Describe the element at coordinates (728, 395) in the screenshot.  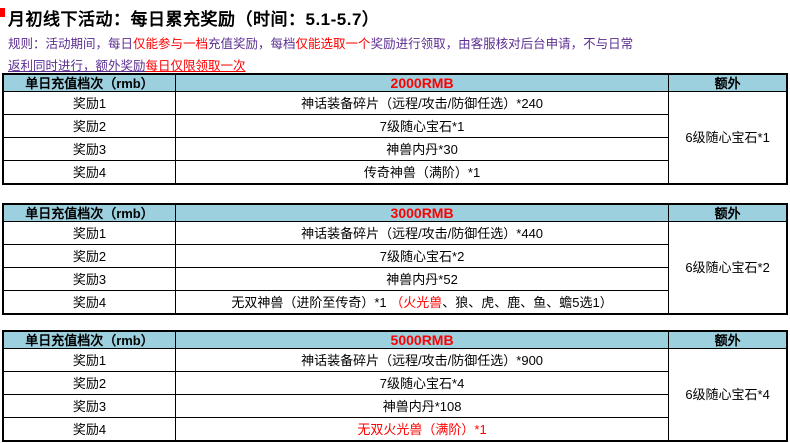
I see `extra-value-cell: 6级随心宝石*4` at that location.